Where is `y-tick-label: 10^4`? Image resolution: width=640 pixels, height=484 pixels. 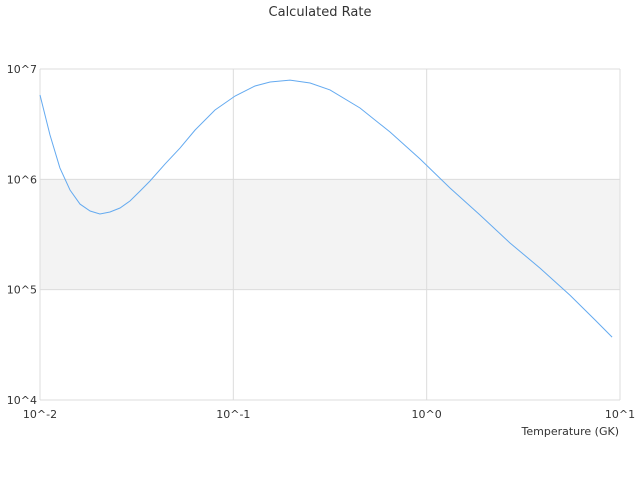 y-tick-label: 10^4 is located at coordinates (22, 400).